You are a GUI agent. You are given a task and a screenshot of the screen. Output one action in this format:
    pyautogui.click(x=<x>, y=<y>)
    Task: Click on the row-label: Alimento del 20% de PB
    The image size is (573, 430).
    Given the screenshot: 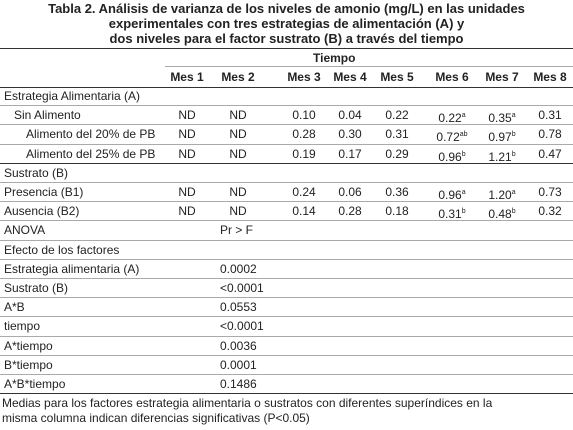 What is the action you would take?
    pyautogui.click(x=91, y=134)
    